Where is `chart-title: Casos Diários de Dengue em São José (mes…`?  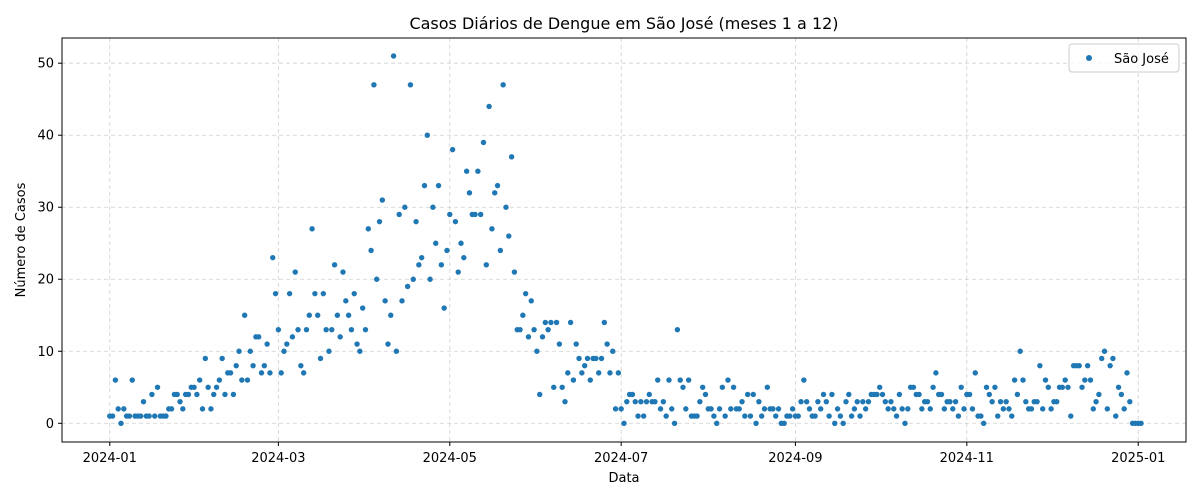 chart-title: Casos Diários de Dengue em São José (mes… is located at coordinates (623, 23).